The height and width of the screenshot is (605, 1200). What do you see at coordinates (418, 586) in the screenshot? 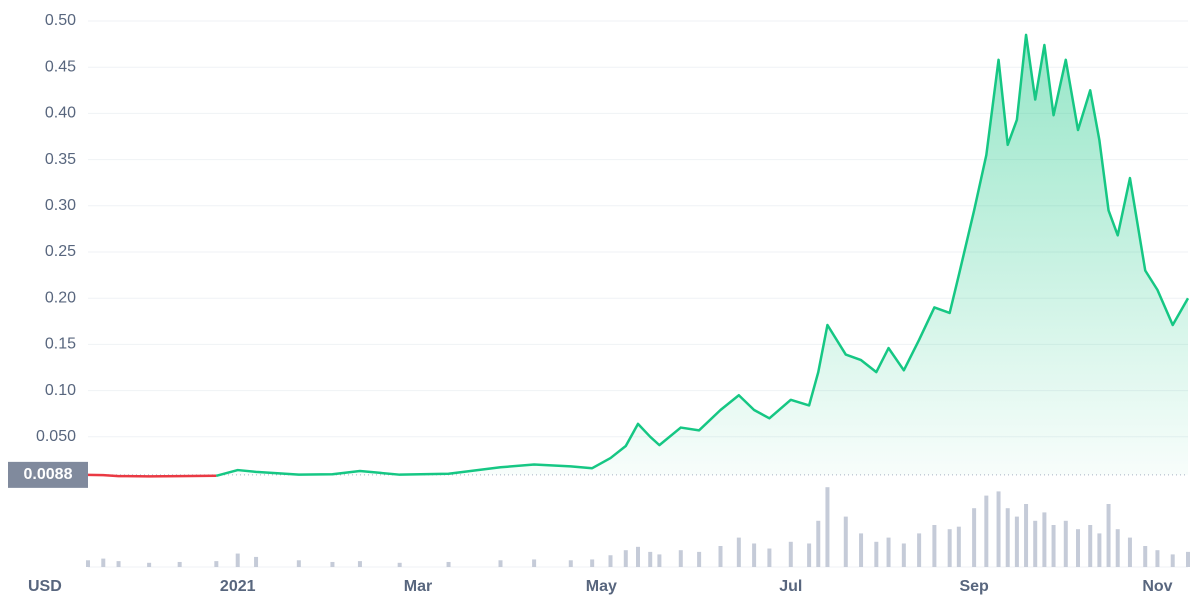
I see `x-tick-label: Mar` at bounding box center [418, 586].